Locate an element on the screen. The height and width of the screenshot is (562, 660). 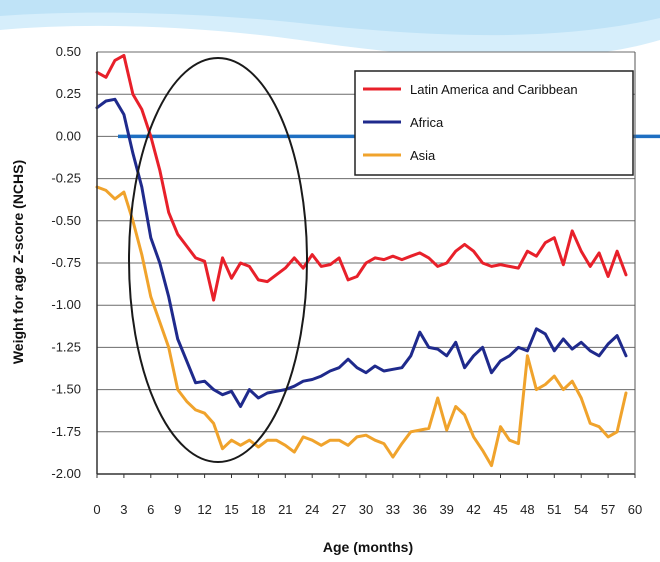
legend-label: Latin America and Caribbean is located at coordinates (494, 89).